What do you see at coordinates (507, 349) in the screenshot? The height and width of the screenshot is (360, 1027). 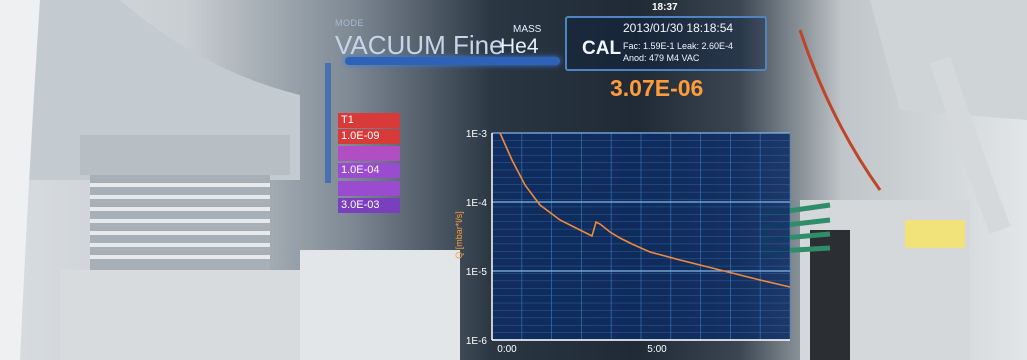 I see `x-tick-label: 0:00` at bounding box center [507, 349].